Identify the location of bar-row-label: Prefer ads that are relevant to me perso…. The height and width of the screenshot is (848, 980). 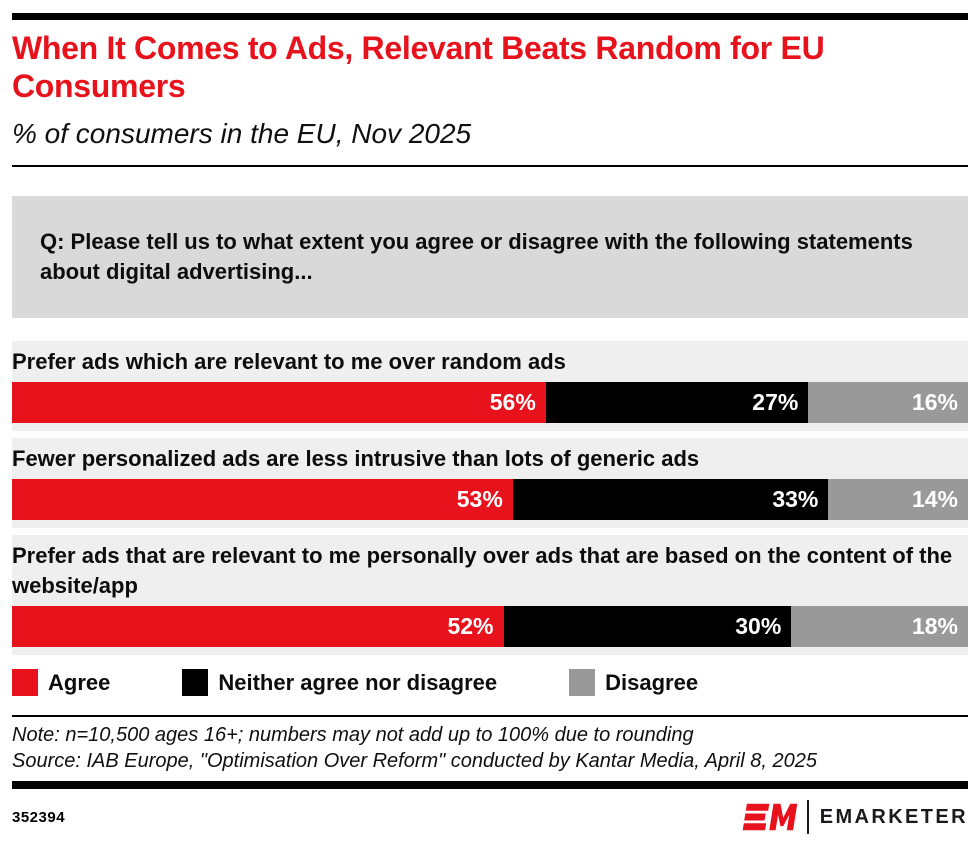
(482, 570).